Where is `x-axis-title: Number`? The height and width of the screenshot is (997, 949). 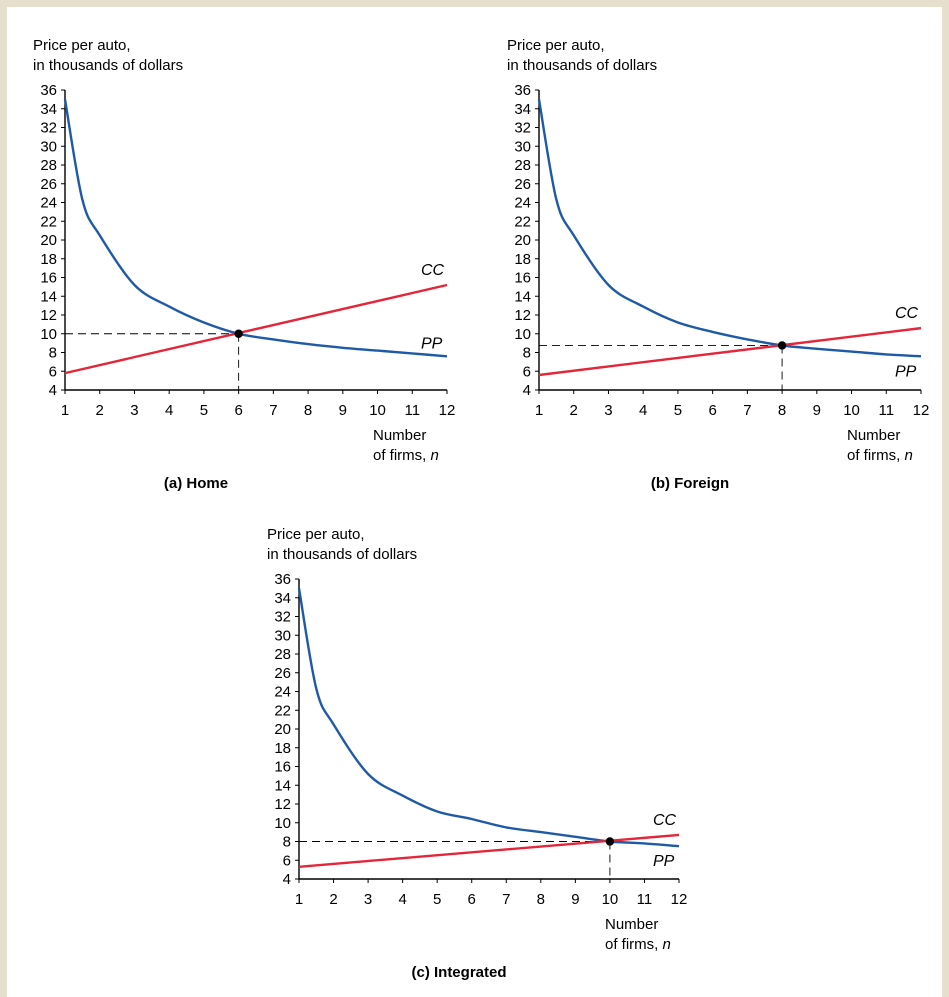
x-axis-title: Number is located at coordinates (631, 924).